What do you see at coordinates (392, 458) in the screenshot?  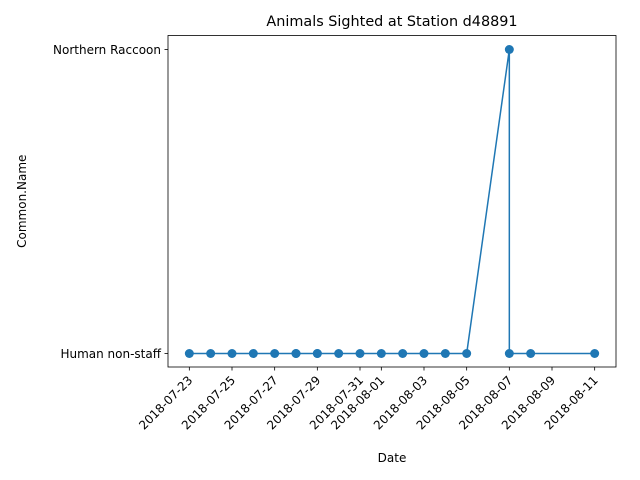 I see `x-axis-label: Date` at bounding box center [392, 458].